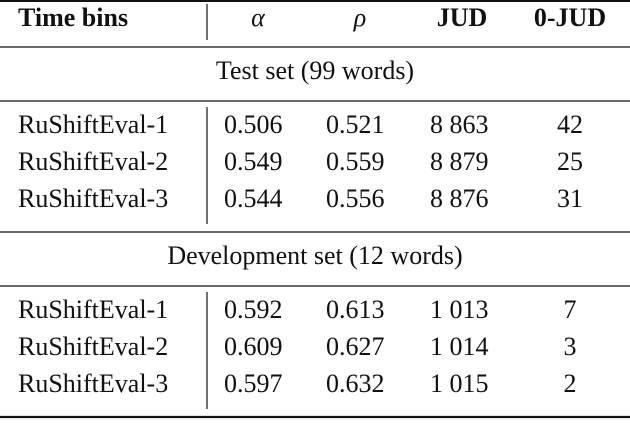 The width and height of the screenshot is (630, 444). I want to click on cell: 0.559, so click(355, 161).